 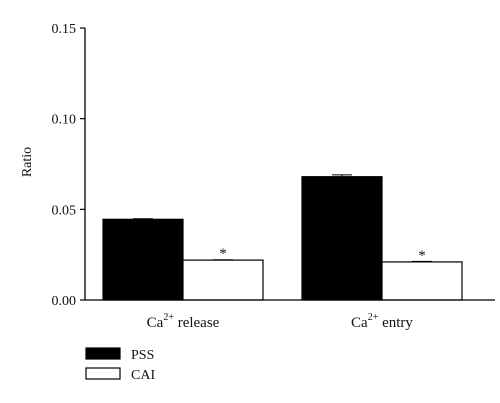 What do you see at coordinates (143, 375) in the screenshot?
I see `legend-label-cai: CAI` at bounding box center [143, 375].